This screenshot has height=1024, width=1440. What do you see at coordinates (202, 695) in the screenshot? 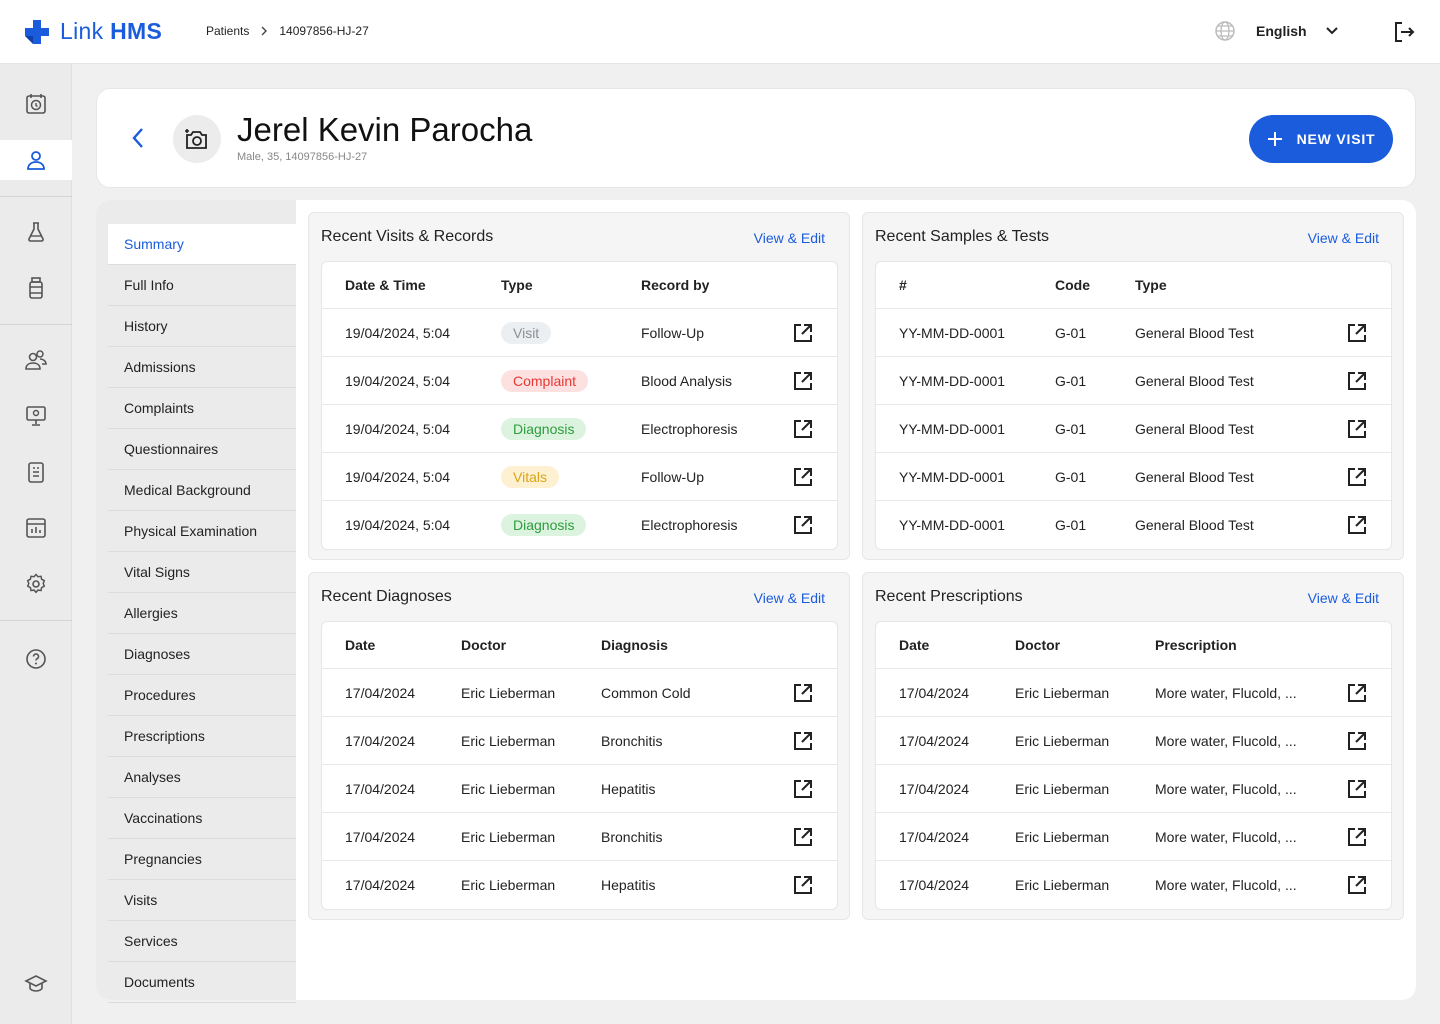
I see `subnav-item-procedures: Procedures` at bounding box center [202, 695].